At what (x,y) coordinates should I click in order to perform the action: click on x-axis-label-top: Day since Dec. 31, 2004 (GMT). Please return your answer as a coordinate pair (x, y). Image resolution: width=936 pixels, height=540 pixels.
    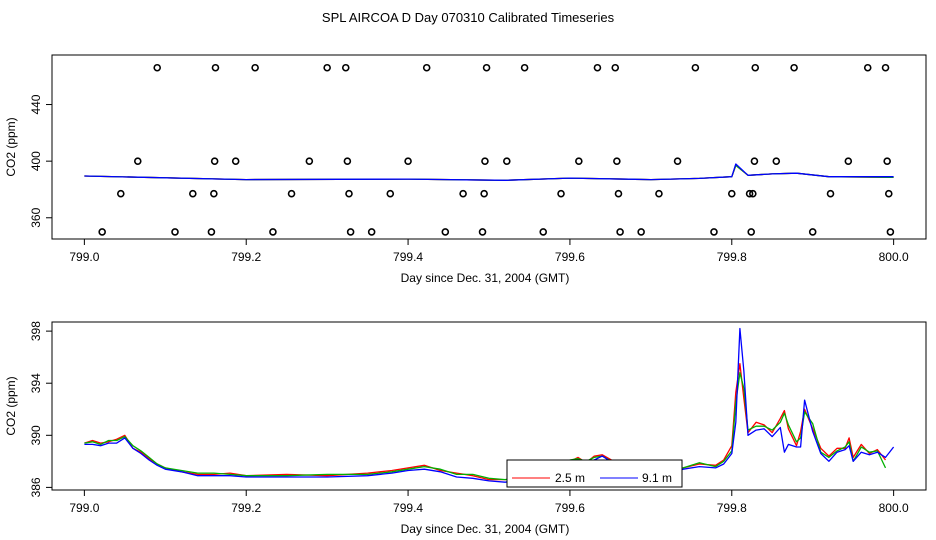
    Looking at the image, I should click on (485, 278).